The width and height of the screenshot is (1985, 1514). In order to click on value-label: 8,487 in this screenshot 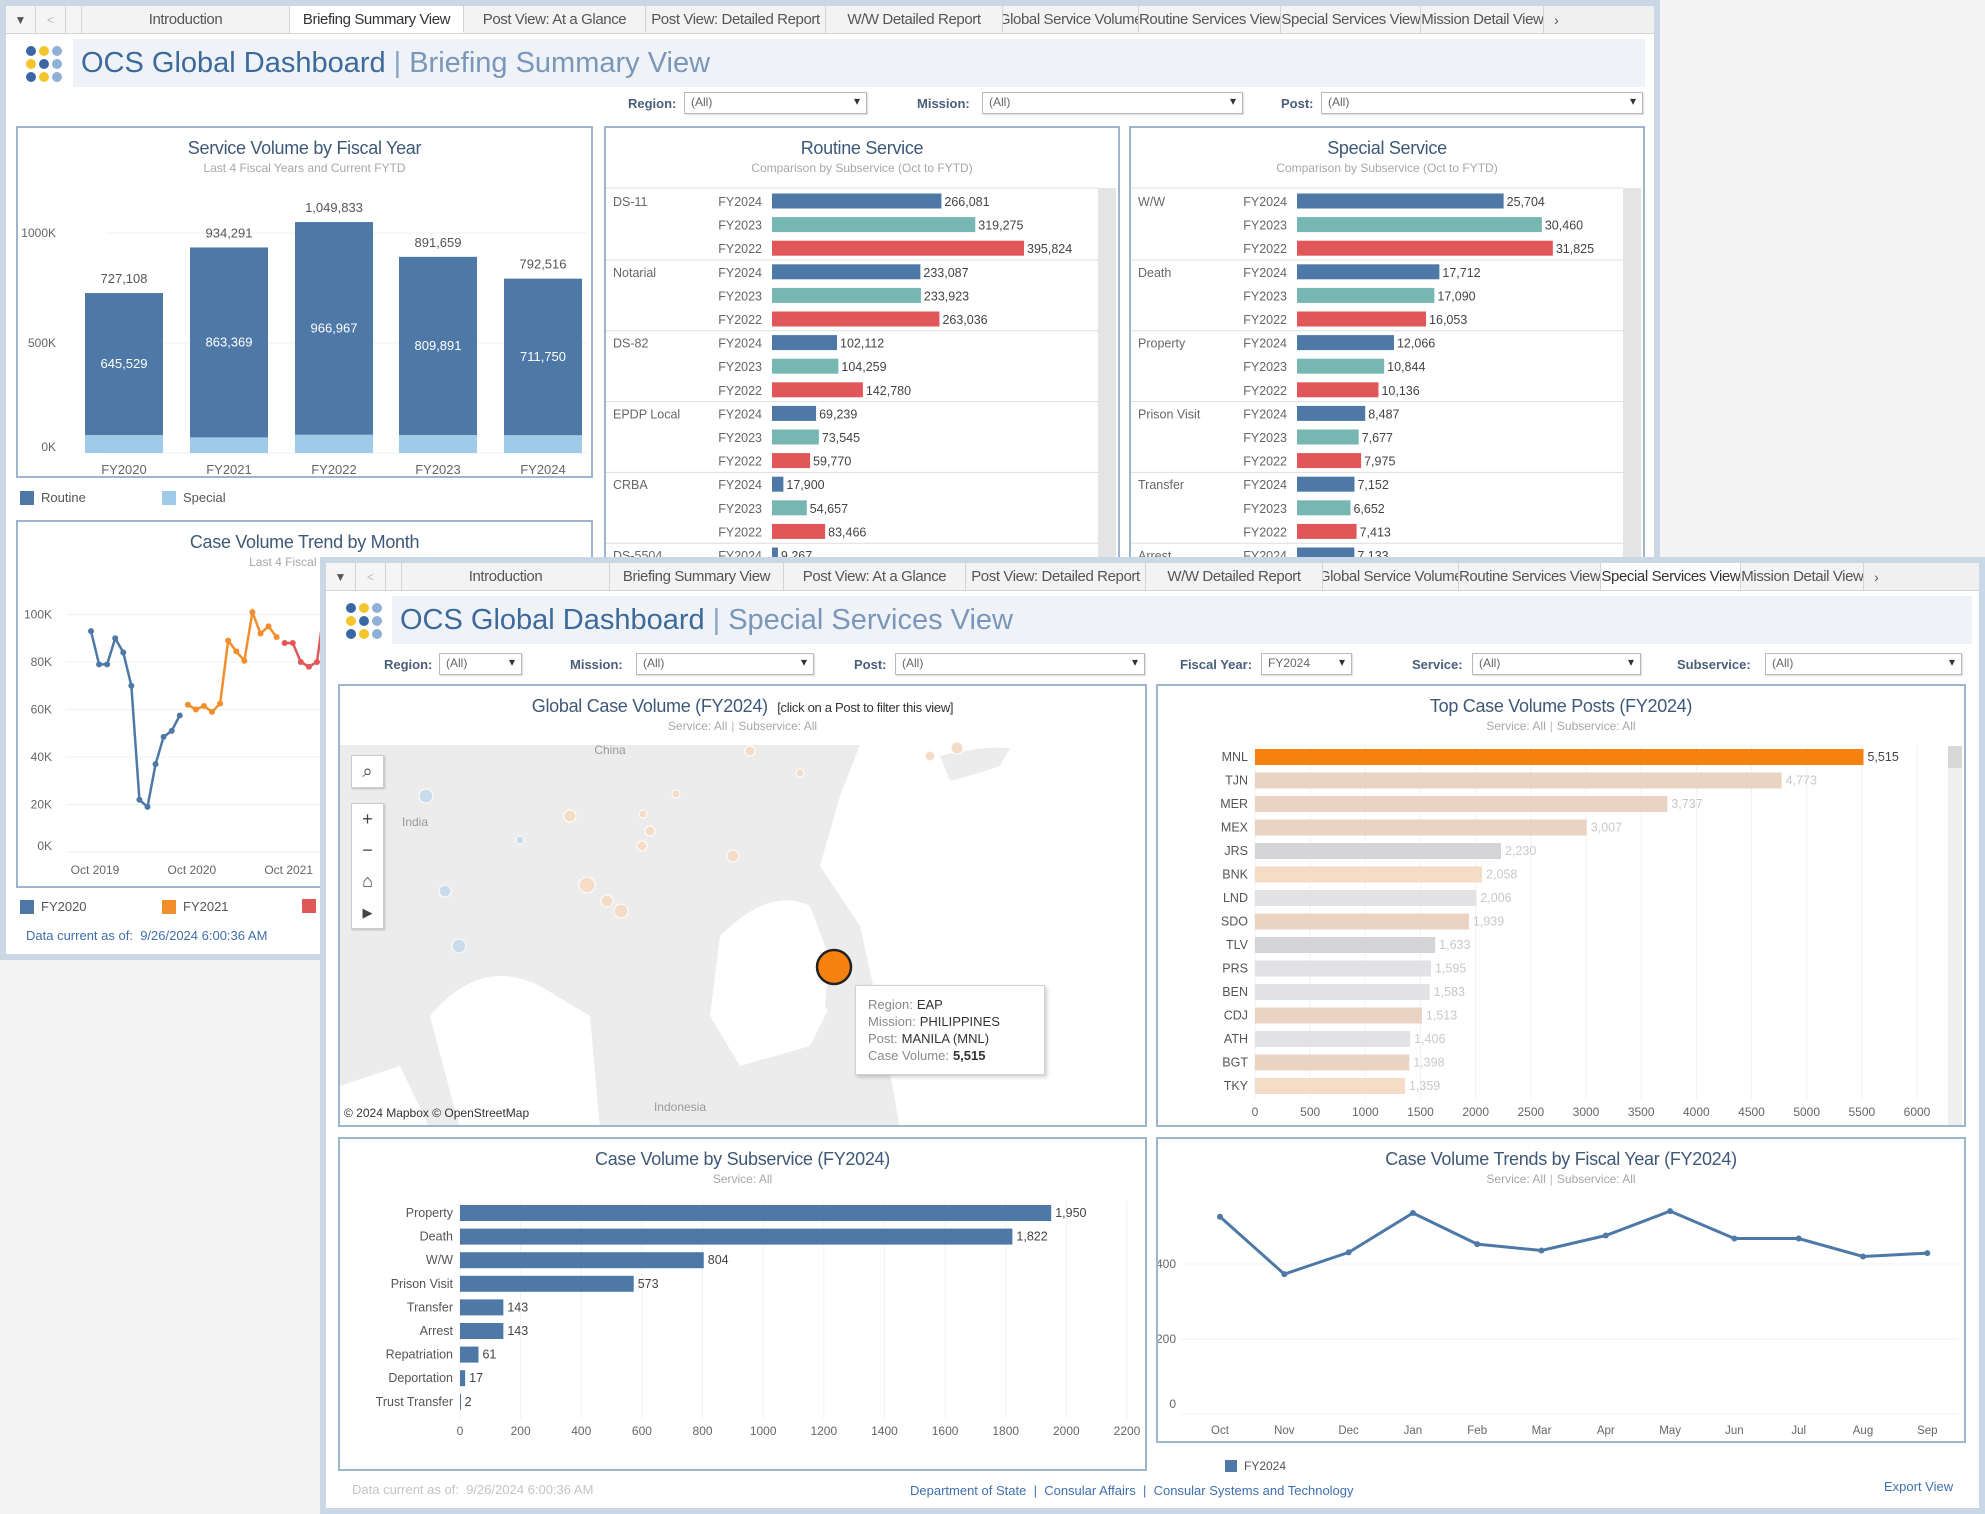, I will do `click(1383, 414)`.